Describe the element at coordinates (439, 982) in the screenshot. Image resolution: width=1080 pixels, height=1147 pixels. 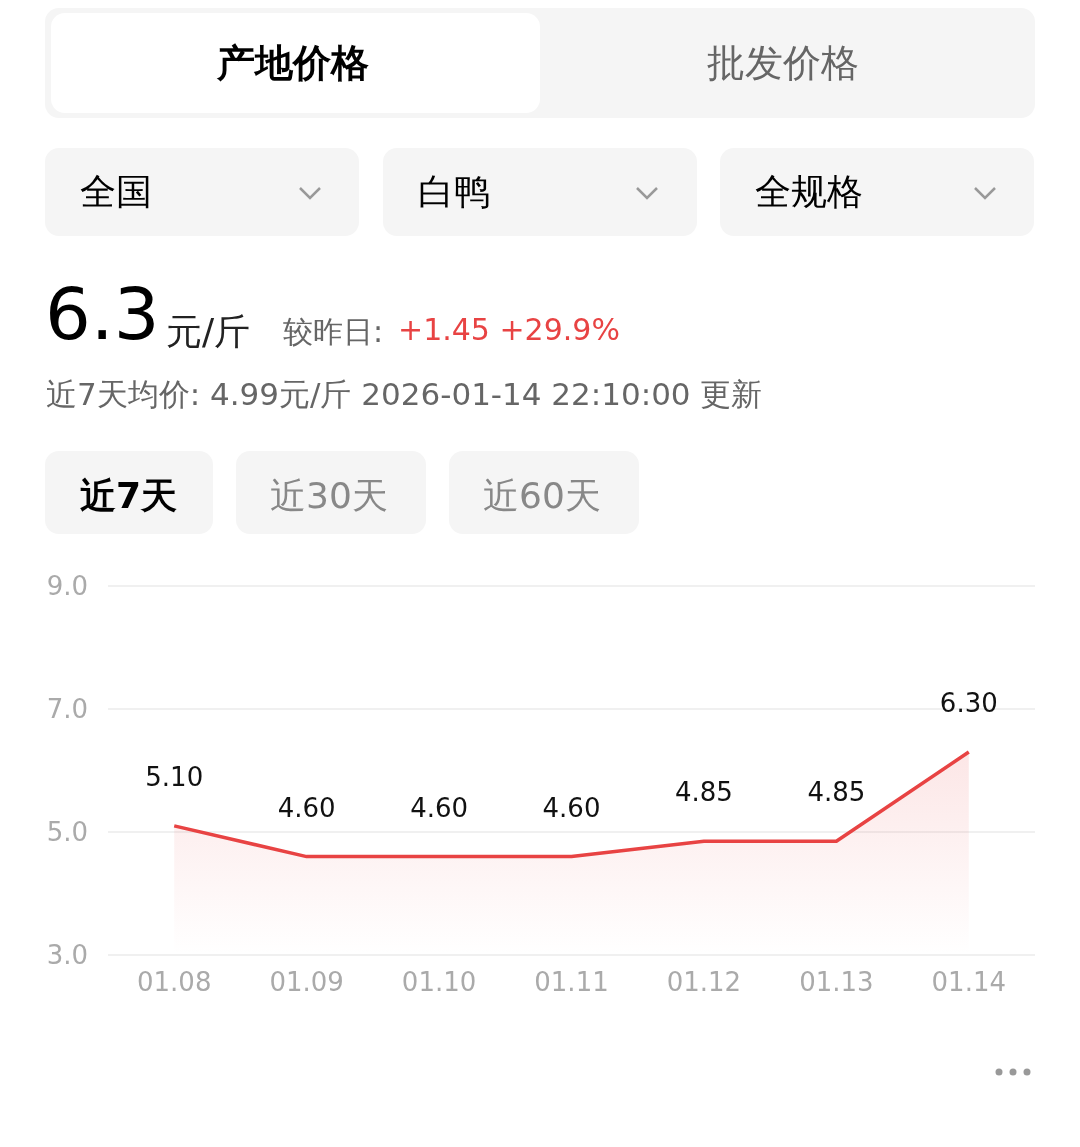
I see `x-tick-label: 01.10` at that location.